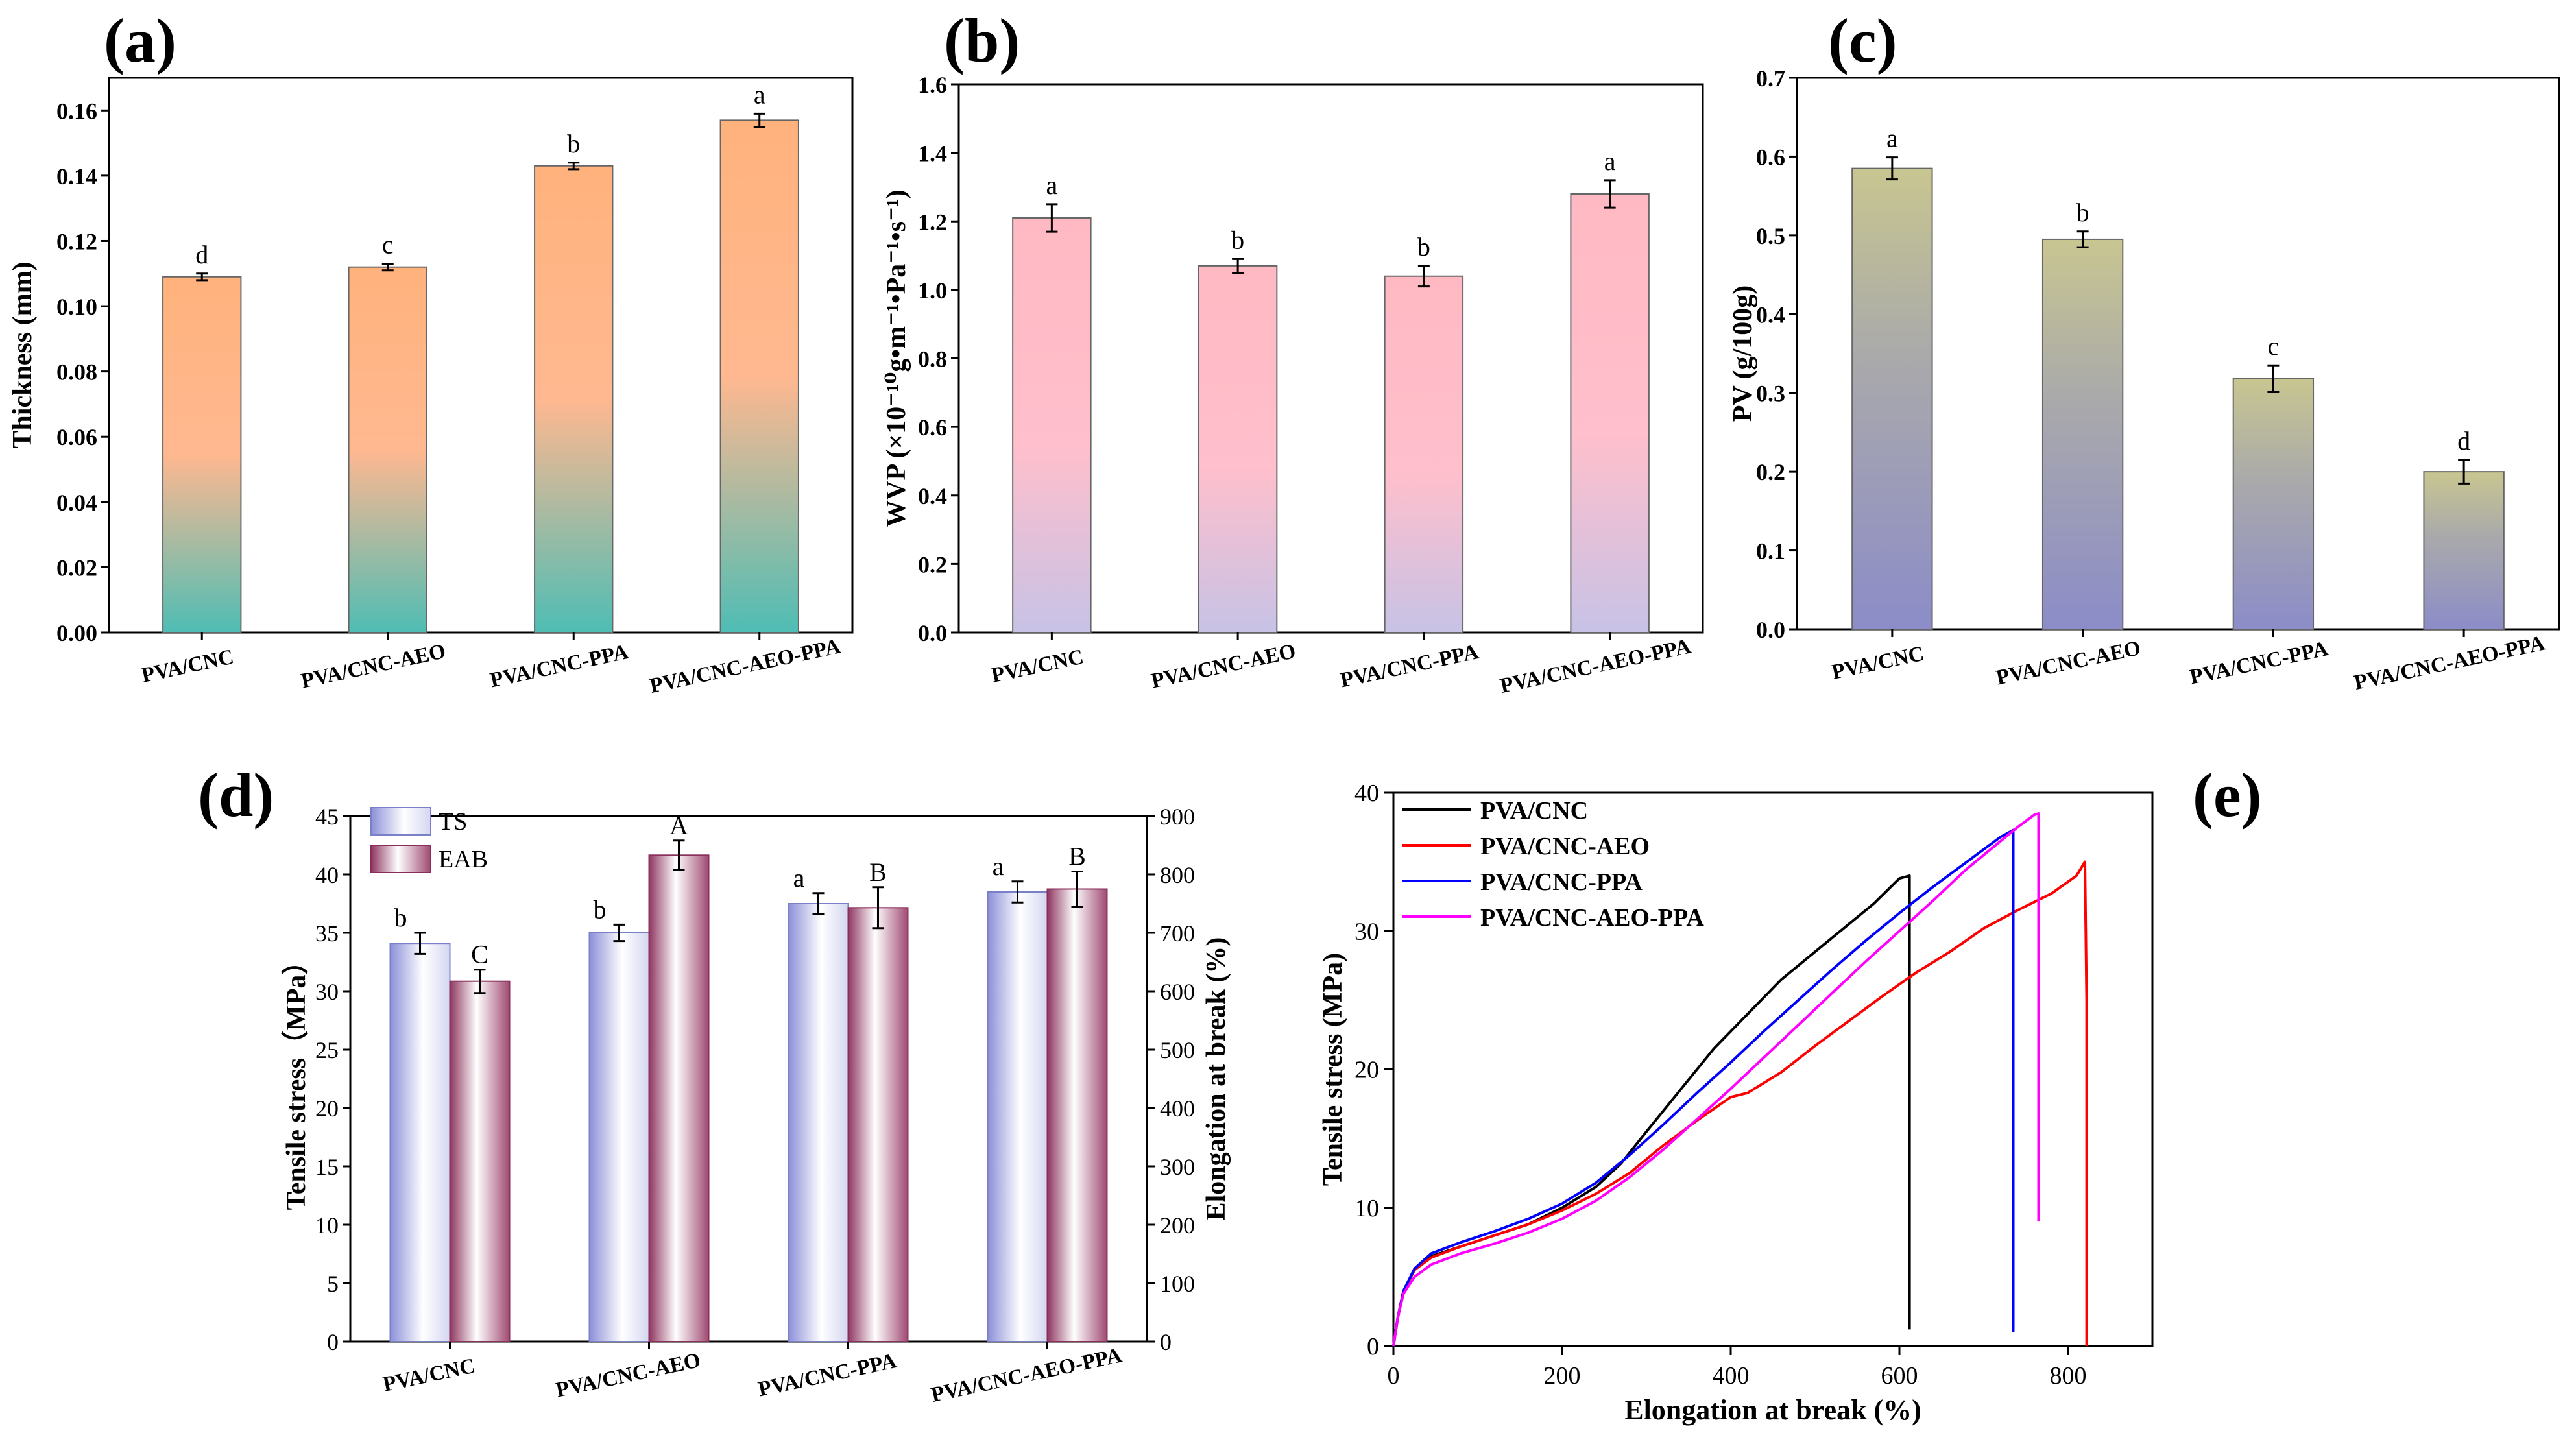  Describe the element at coordinates (1565, 846) in the screenshot. I see `legend-label: PVA/CNC-AEO` at that location.